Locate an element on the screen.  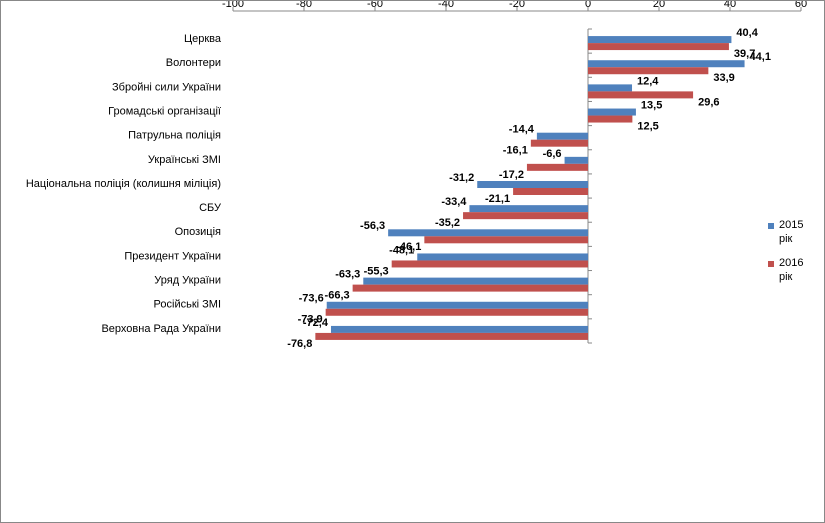
y-tick-label: Президент України is located at coordinates (172, 256).